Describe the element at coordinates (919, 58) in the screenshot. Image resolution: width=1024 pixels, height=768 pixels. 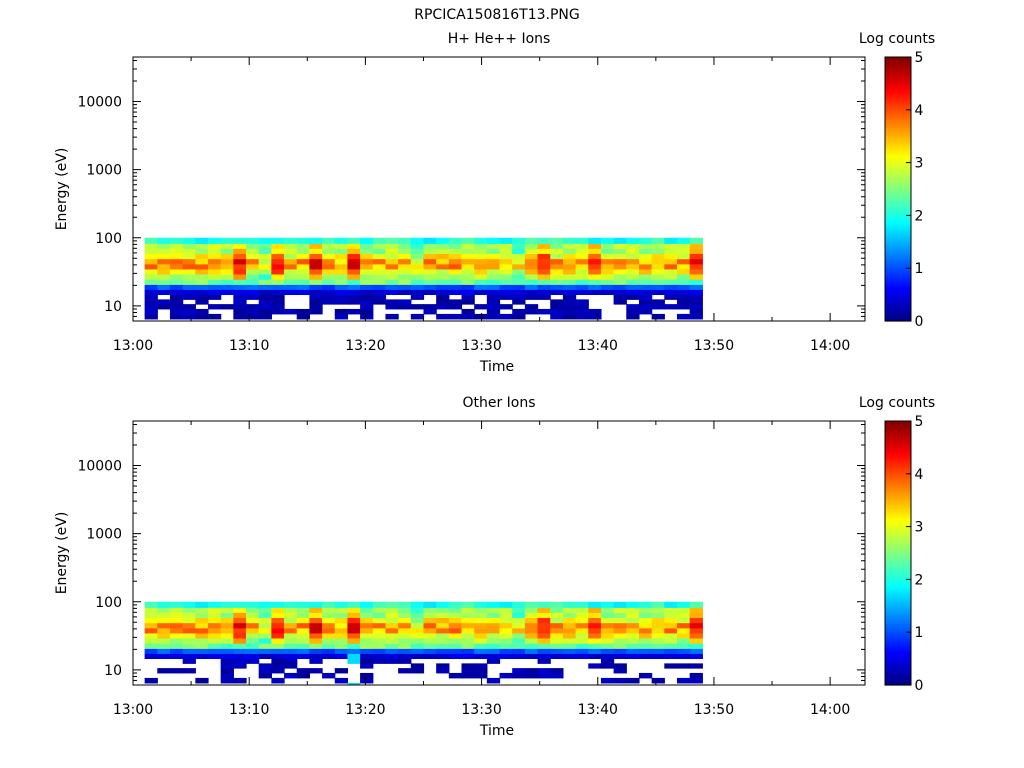
I see `colorbar-tick-label: 5` at that location.